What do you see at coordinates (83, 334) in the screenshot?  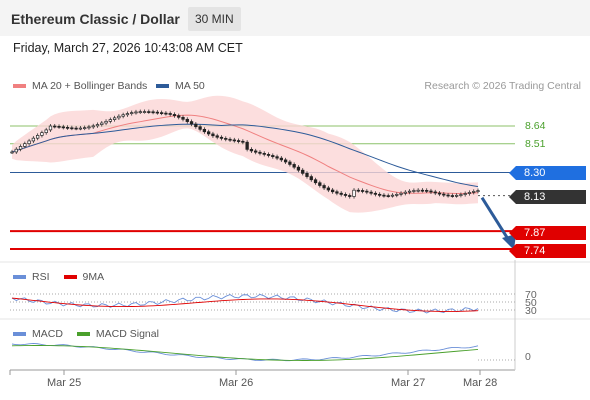 I see `macd-signal-swatch` at bounding box center [83, 334].